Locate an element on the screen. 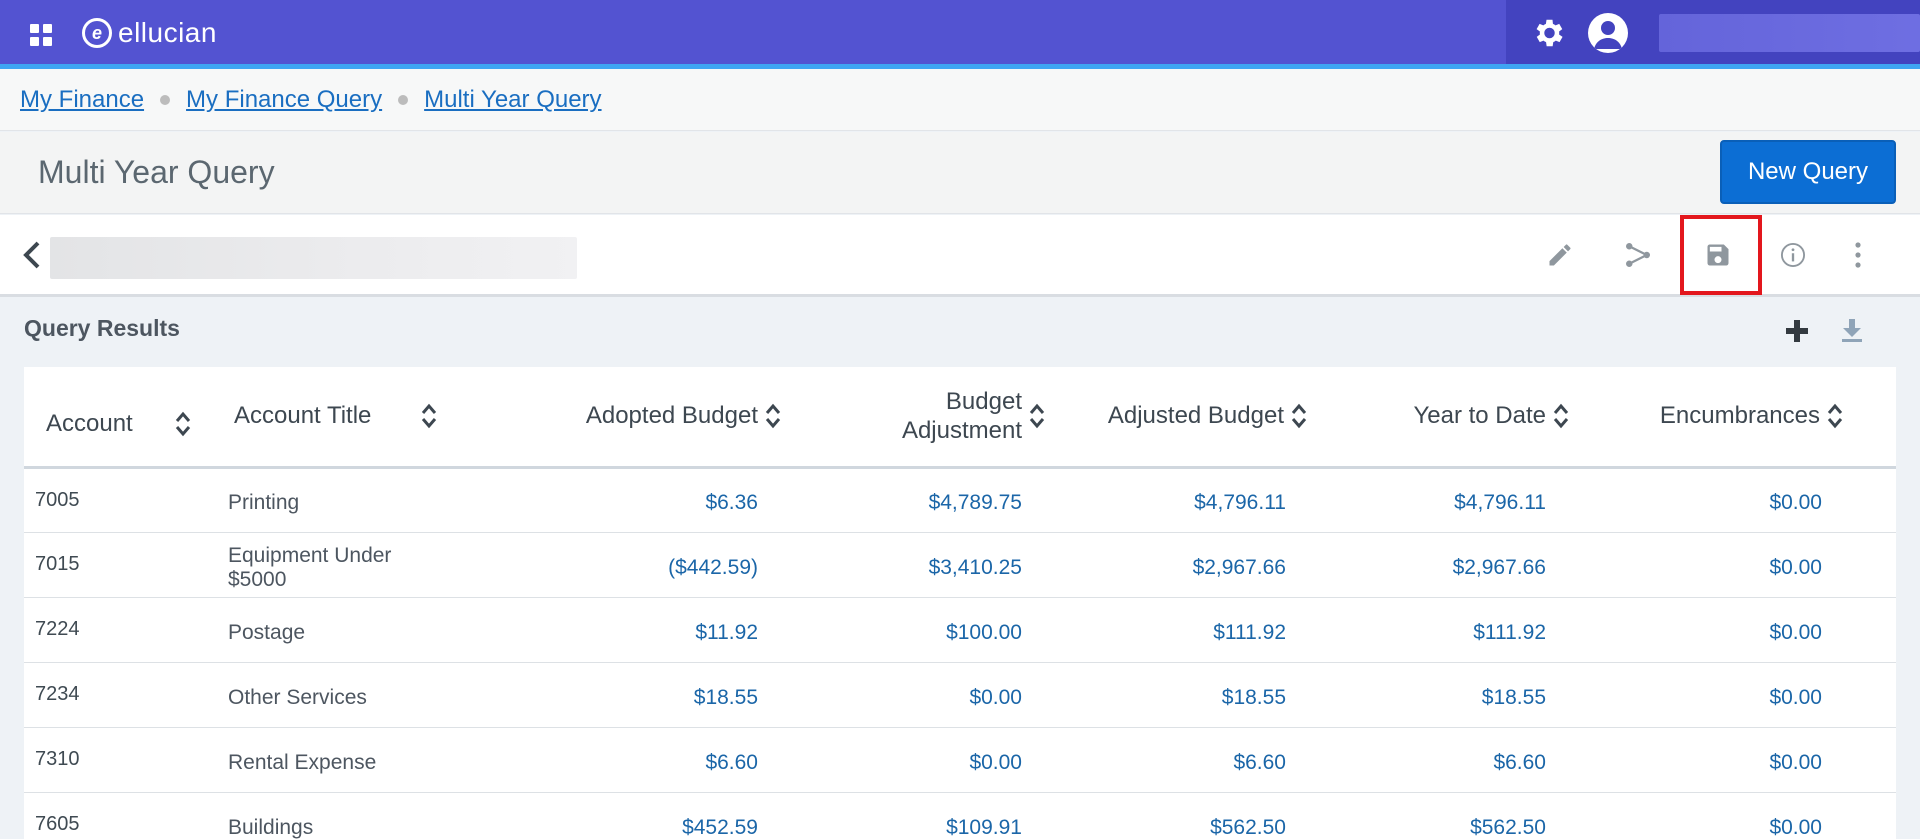 Image resolution: width=1920 pixels, height=839 pixels. column-header-adjusted-budget: Adjusted Budget is located at coordinates (1189, 418).